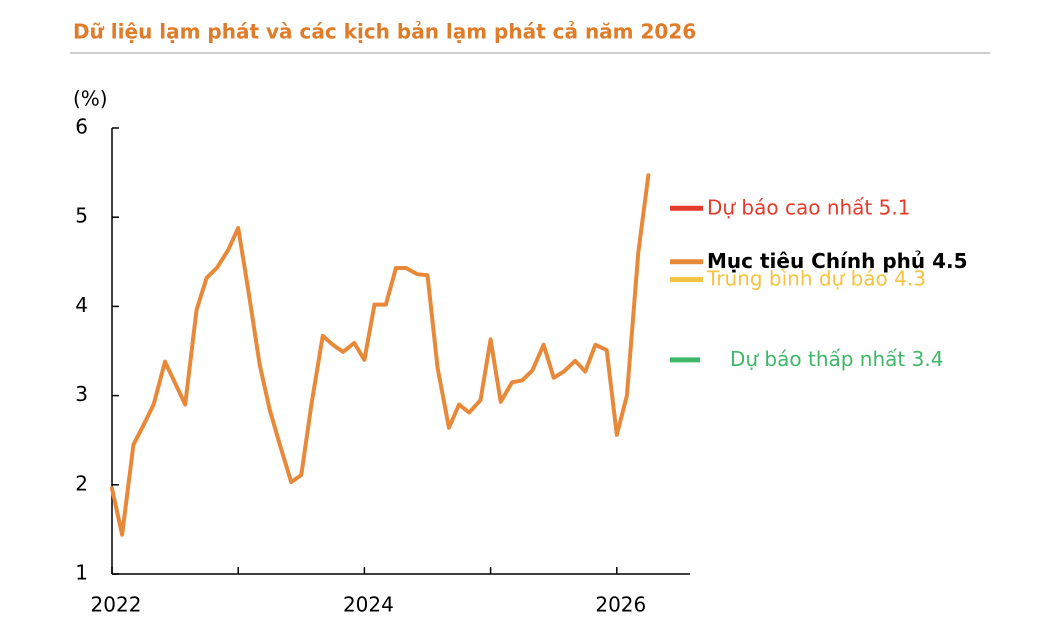 This screenshot has width=1050, height=630. What do you see at coordinates (81, 127) in the screenshot?
I see `y-tick-label: 6` at bounding box center [81, 127].